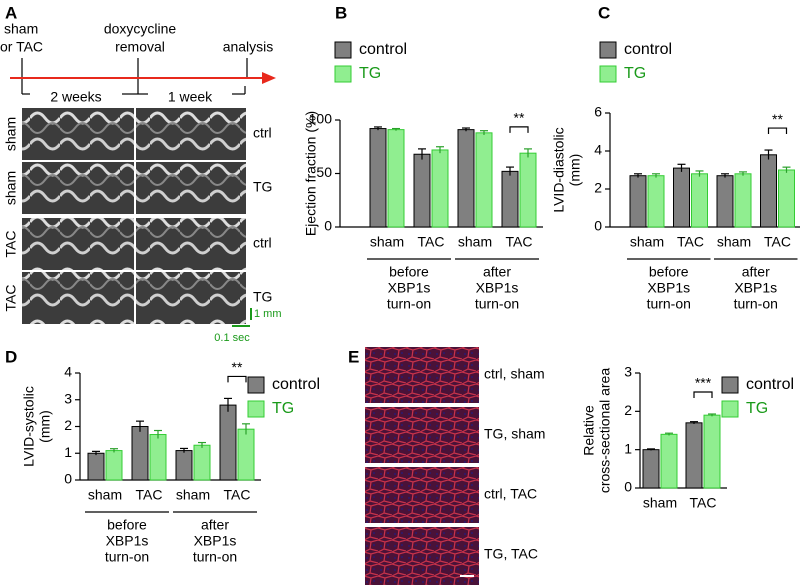 The width and height of the screenshot is (800, 588). Describe the element at coordinates (11, 12) in the screenshot. I see `panel-label: A` at that location.